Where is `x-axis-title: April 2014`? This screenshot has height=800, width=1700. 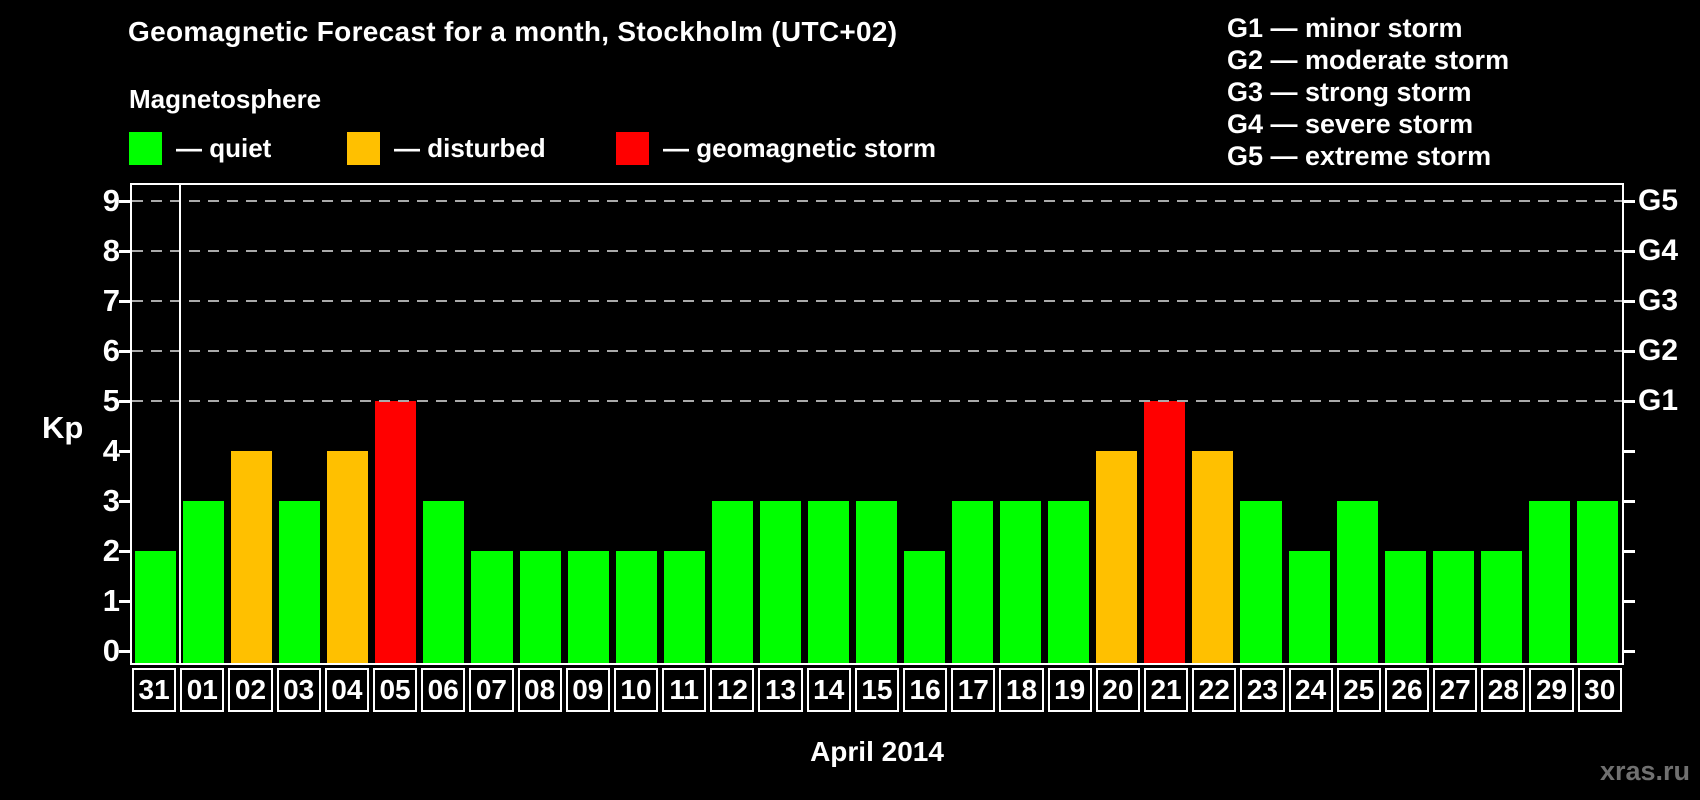 x-axis-title: April 2014 is located at coordinates (877, 751).